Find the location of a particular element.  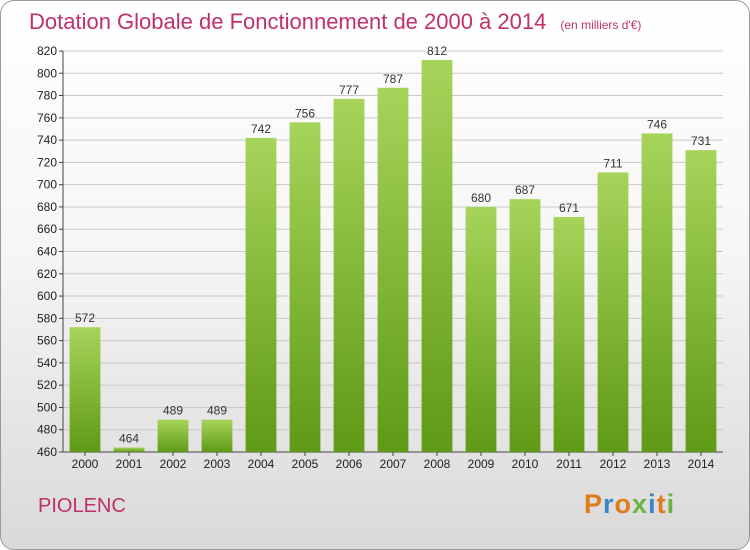

x-tick-label: 2008 is located at coordinates (437, 464).